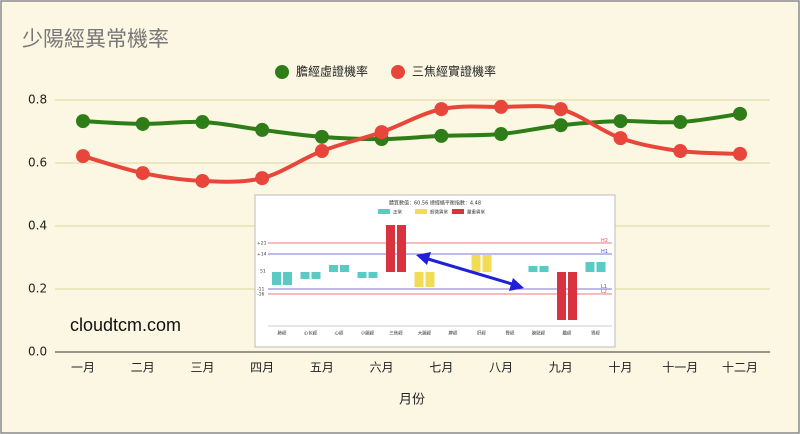 This screenshot has height=434, width=800. What do you see at coordinates (37, 352) in the screenshot?
I see `y-tick-label: 0.0` at bounding box center [37, 352].